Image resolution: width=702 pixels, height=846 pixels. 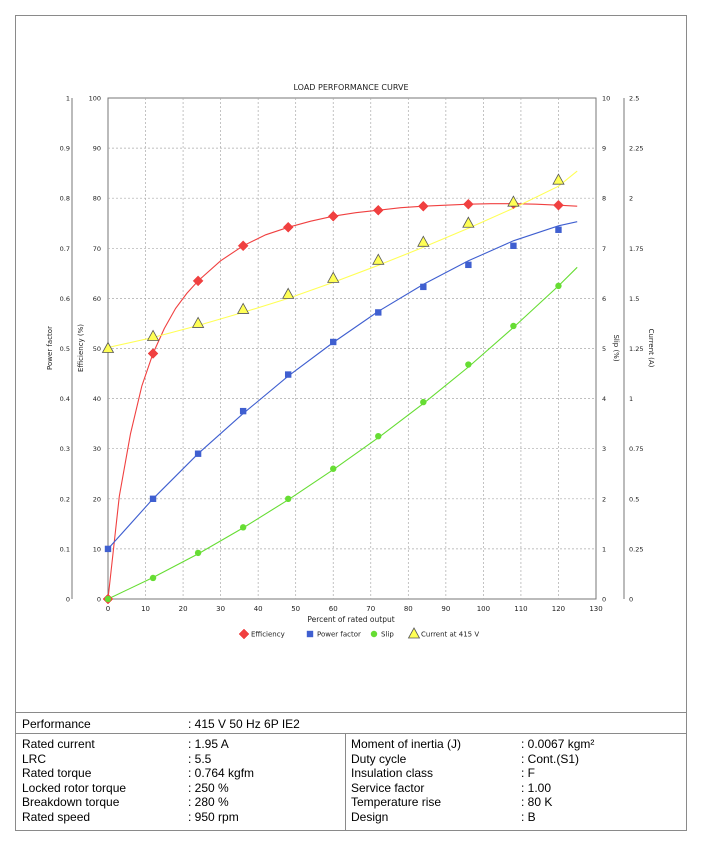 I want to click on spec-label: Moment of inertia (J), so click(x=406, y=744).